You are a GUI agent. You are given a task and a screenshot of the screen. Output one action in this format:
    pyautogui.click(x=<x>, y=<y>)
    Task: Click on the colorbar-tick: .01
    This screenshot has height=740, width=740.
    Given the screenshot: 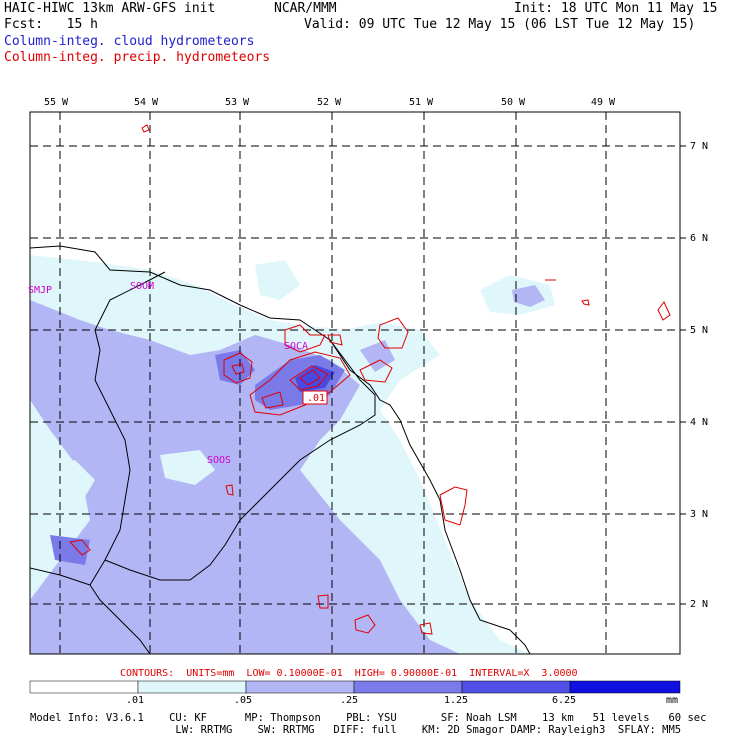 What is the action you would take?
    pyautogui.click(x=135, y=700)
    